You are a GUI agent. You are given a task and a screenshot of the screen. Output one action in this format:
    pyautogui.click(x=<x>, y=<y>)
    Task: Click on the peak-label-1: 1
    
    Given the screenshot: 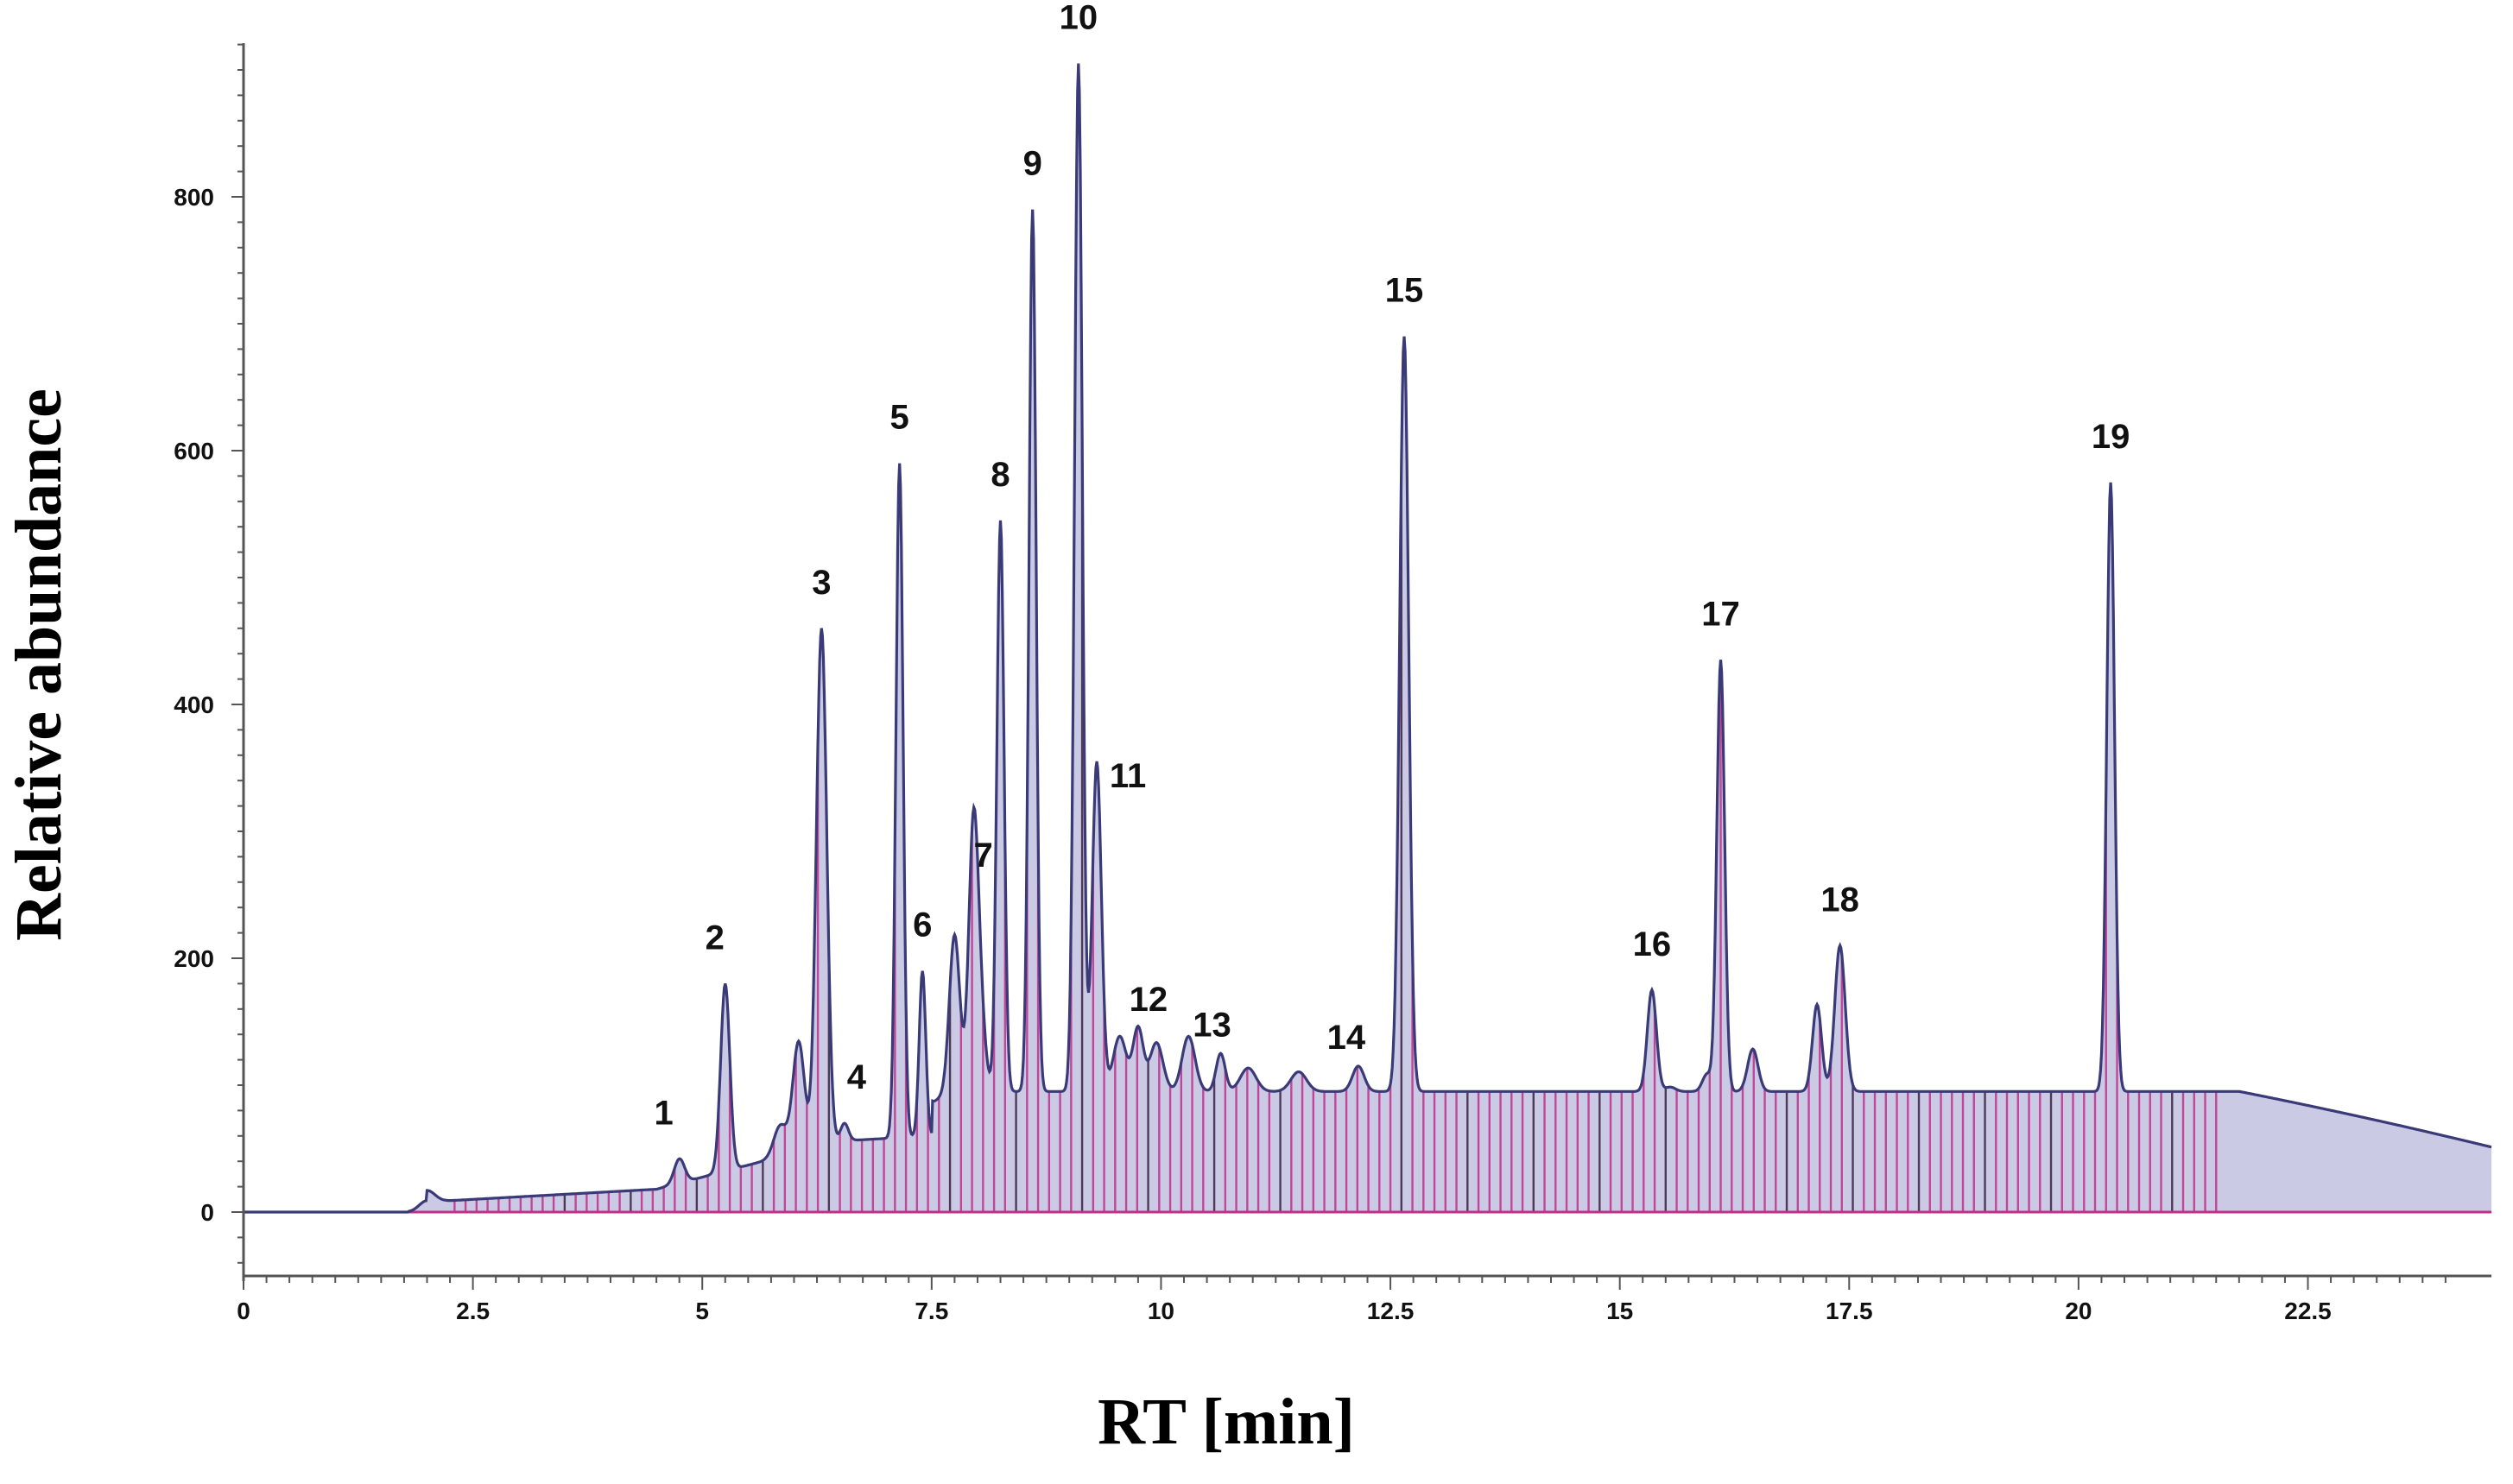 What is the action you would take?
    pyautogui.click(x=664, y=1113)
    